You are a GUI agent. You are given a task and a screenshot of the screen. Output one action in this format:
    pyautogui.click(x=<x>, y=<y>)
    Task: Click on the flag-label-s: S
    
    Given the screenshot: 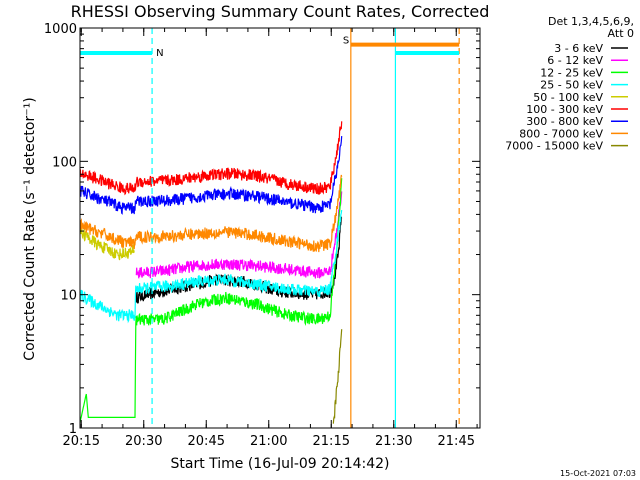 What is the action you would take?
    pyautogui.click(x=346, y=41)
    